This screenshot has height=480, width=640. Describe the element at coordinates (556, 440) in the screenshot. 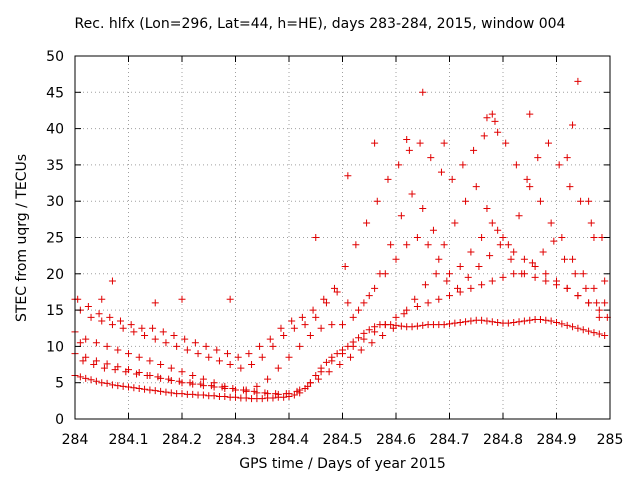

I see `x-tick-label: 284.9` at that location.